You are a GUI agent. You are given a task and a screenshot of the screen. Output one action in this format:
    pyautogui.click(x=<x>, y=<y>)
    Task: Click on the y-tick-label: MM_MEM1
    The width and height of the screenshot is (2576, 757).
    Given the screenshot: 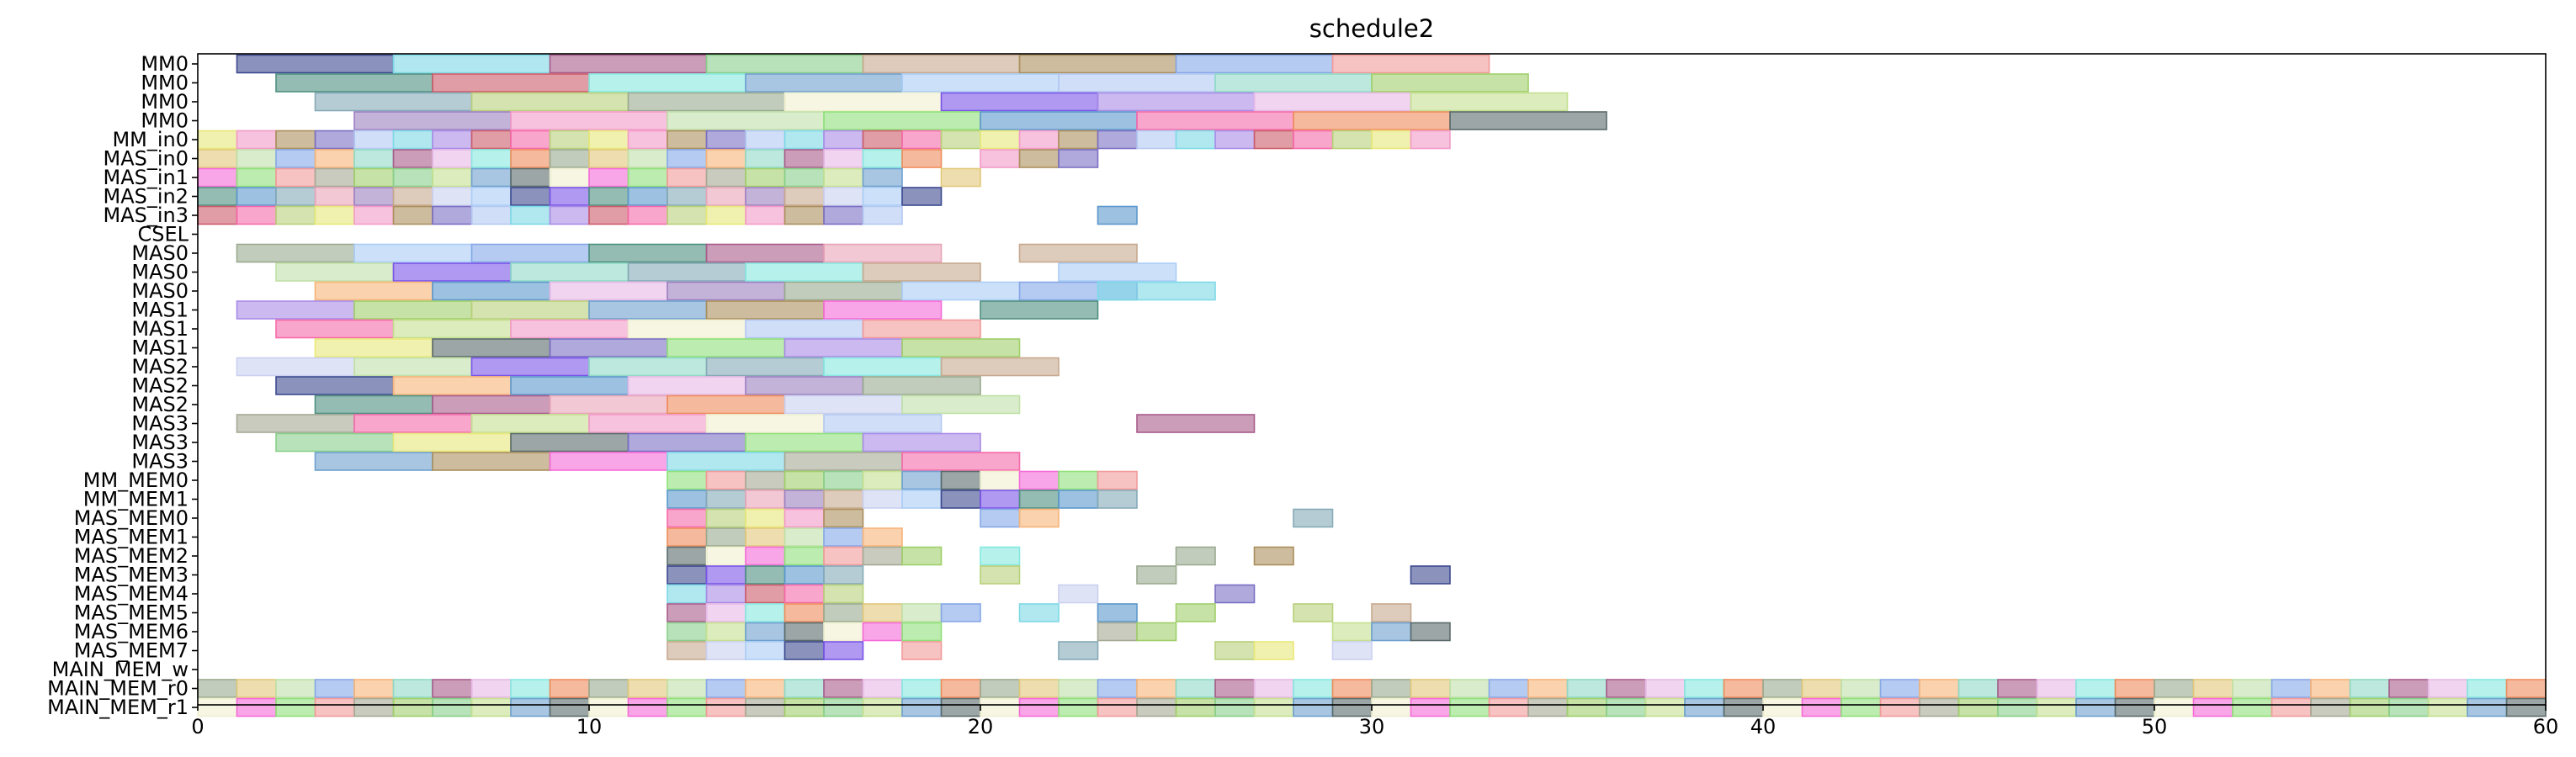 What is the action you would take?
    pyautogui.click(x=136, y=500)
    